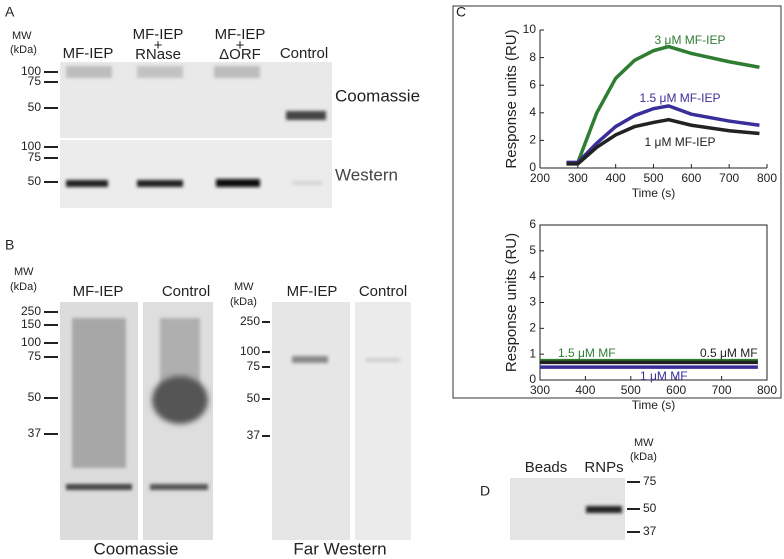 Image resolution: width=784 pixels, height=559 pixels. I want to click on panel-label: B, so click(9, 245).